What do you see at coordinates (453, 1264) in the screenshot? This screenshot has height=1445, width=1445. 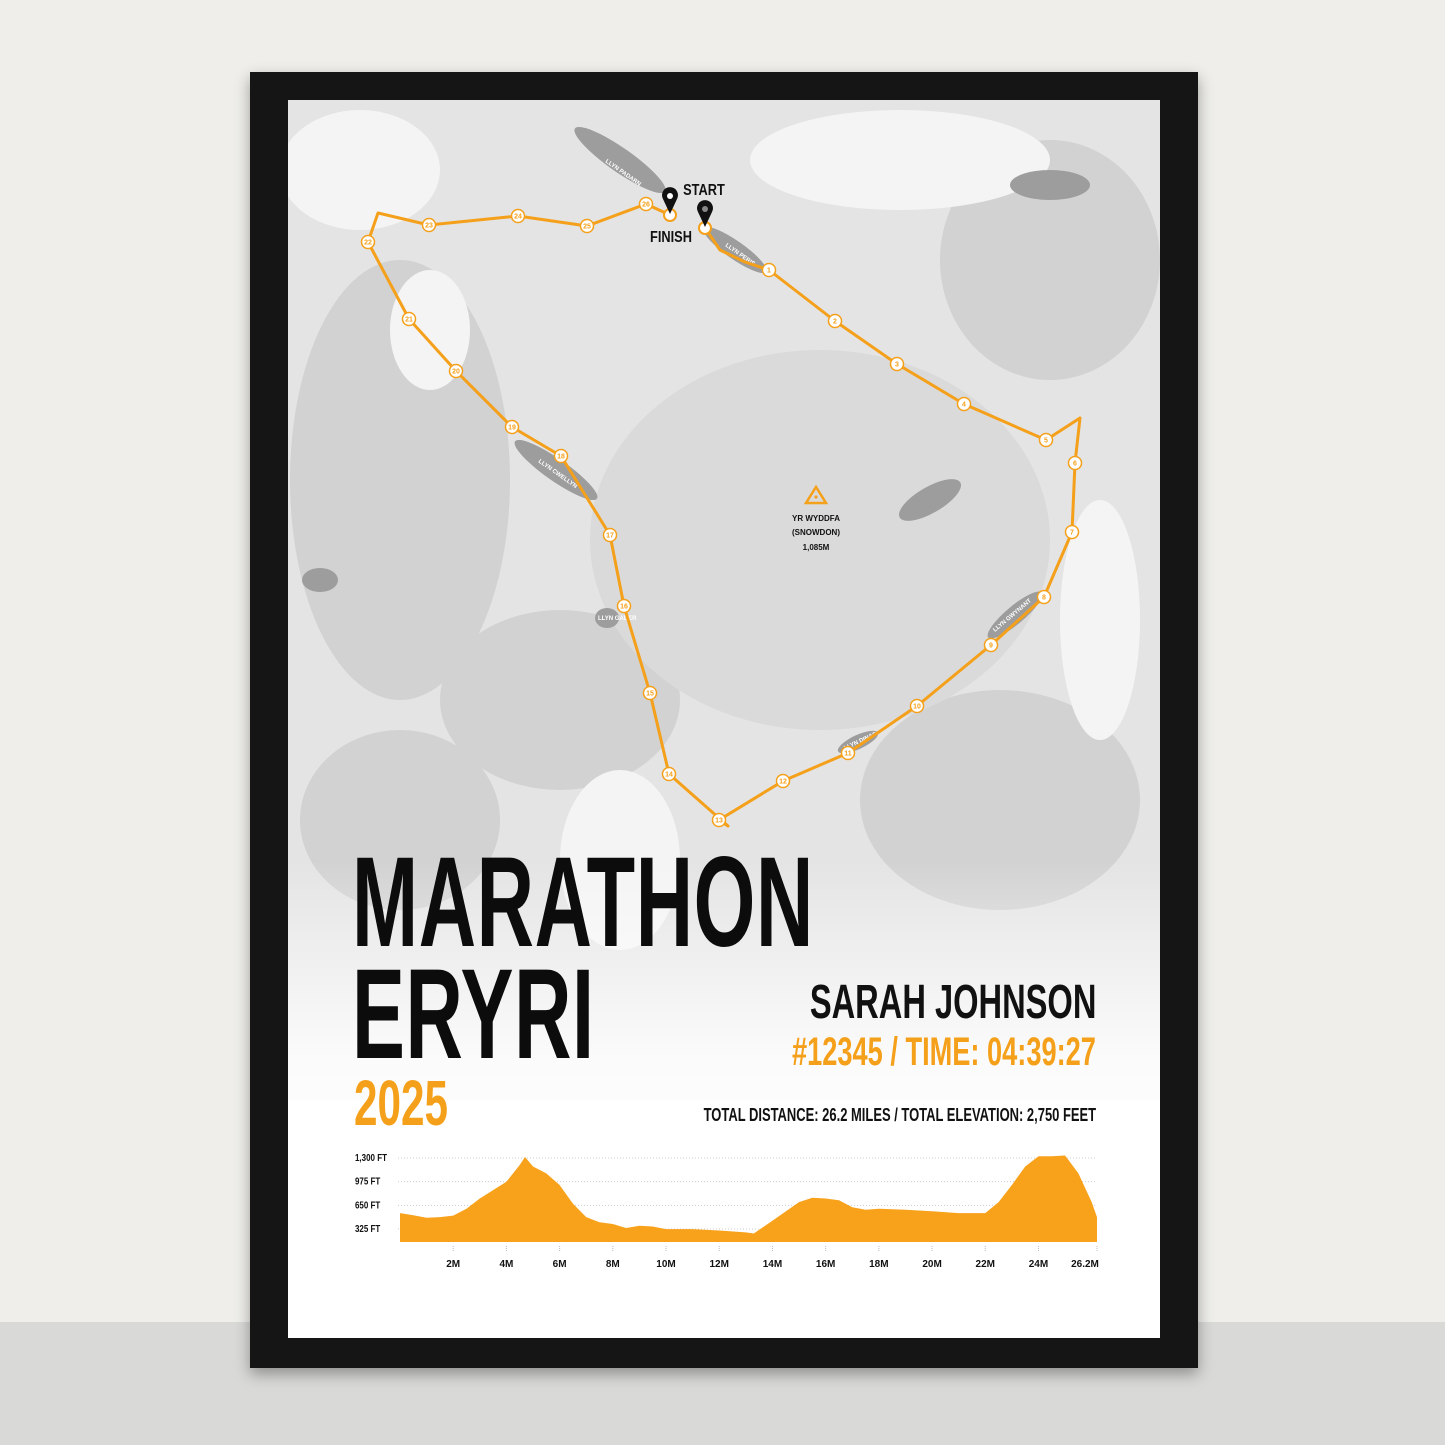 I see `x-tick-label: 2M` at bounding box center [453, 1264].